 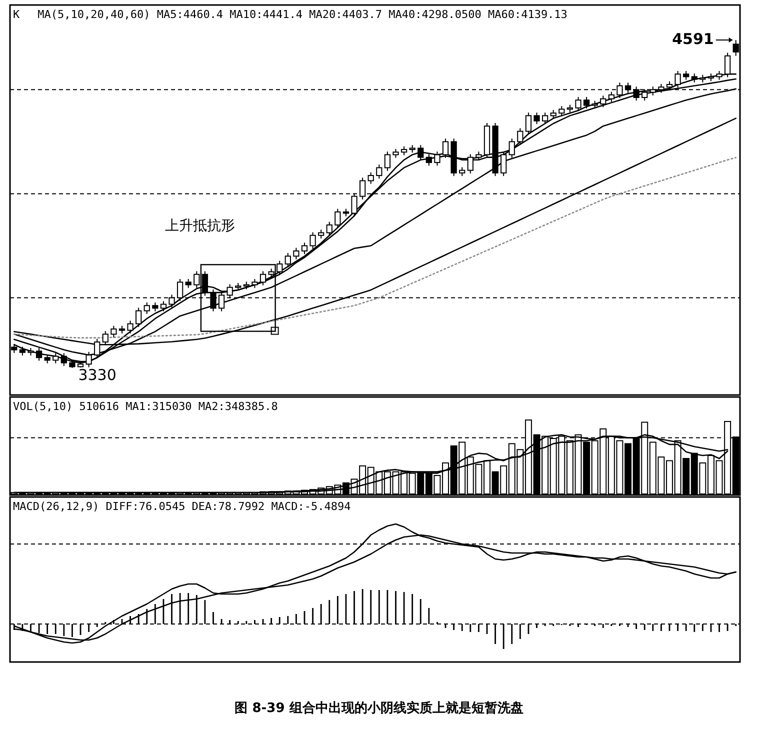 What do you see at coordinates (379, 708) in the screenshot?
I see `caption: 图 8-39 组合中出现的小阴线实质上就是短暂洗盘` at bounding box center [379, 708].